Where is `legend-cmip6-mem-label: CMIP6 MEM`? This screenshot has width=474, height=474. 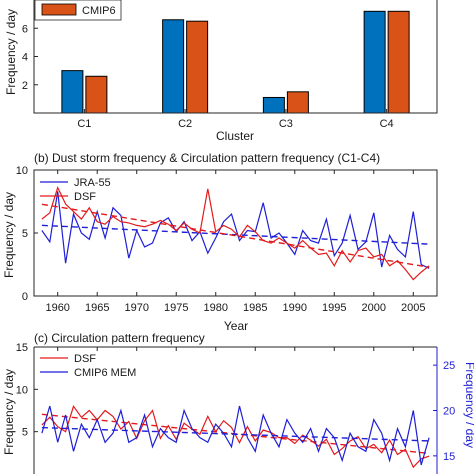
legend-cmip6-mem-label: CMIP6 MEM is located at coordinates (105, 373).